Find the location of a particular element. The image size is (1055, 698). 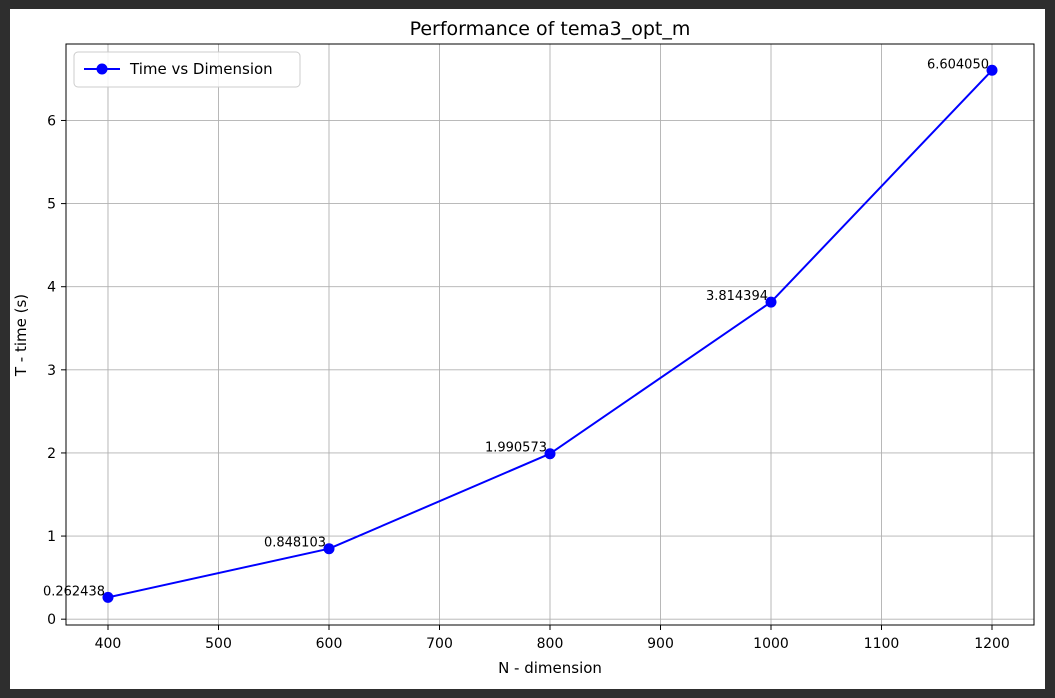

y-tick-label: 0 is located at coordinates (51, 620).